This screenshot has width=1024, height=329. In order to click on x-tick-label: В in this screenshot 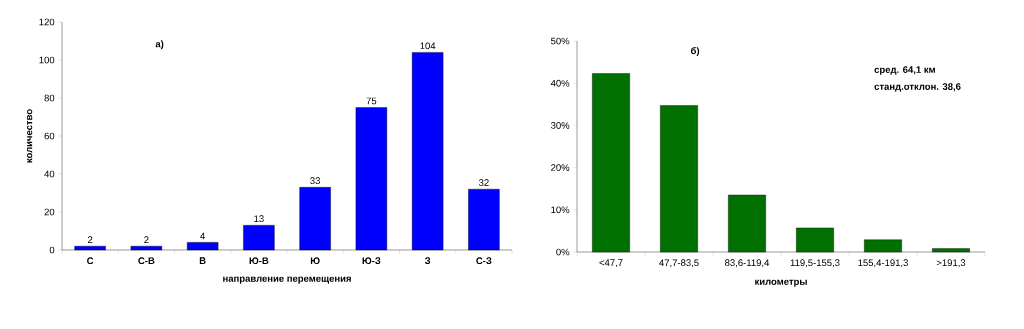, I will do `click(202, 260)`.